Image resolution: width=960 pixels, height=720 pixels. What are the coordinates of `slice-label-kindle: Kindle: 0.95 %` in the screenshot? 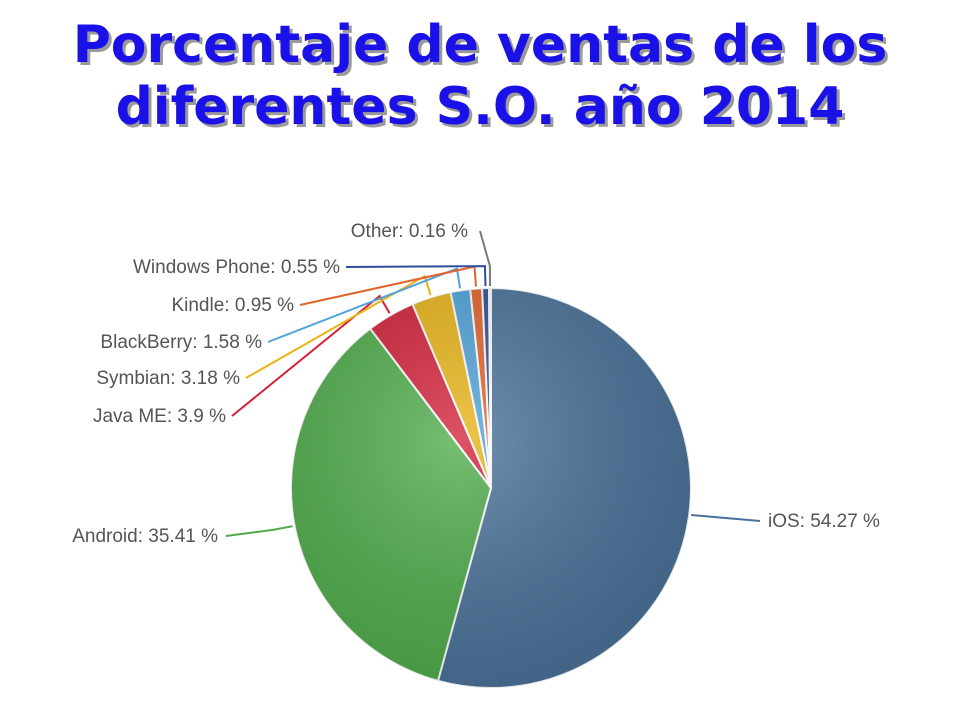 It's located at (232, 305).